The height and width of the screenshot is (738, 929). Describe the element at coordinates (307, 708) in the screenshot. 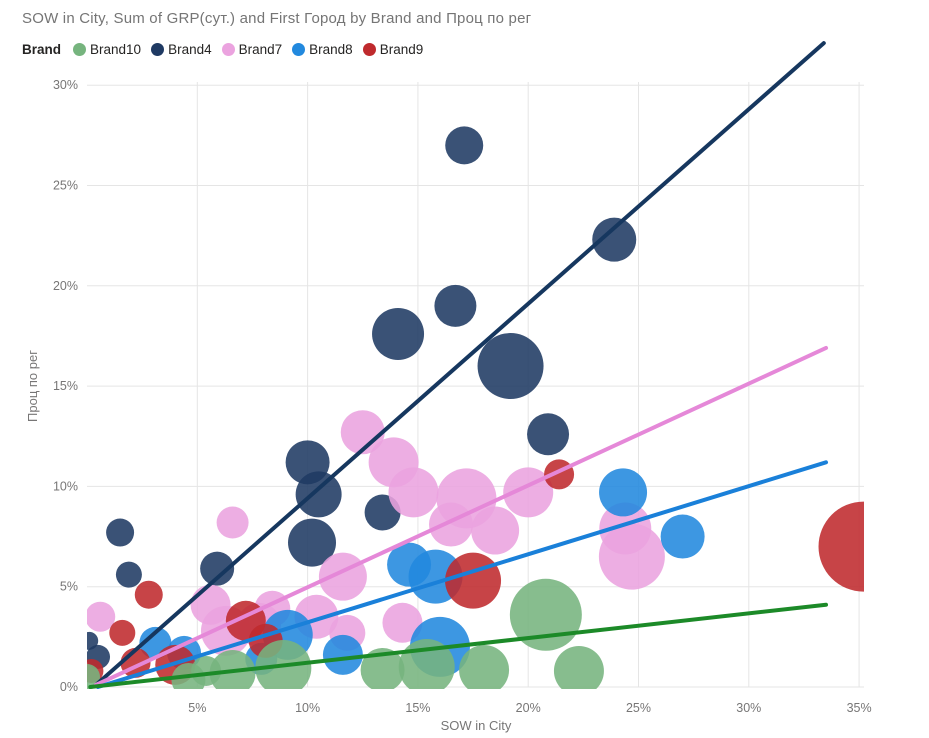

I see `x-tick-label: 10%` at that location.